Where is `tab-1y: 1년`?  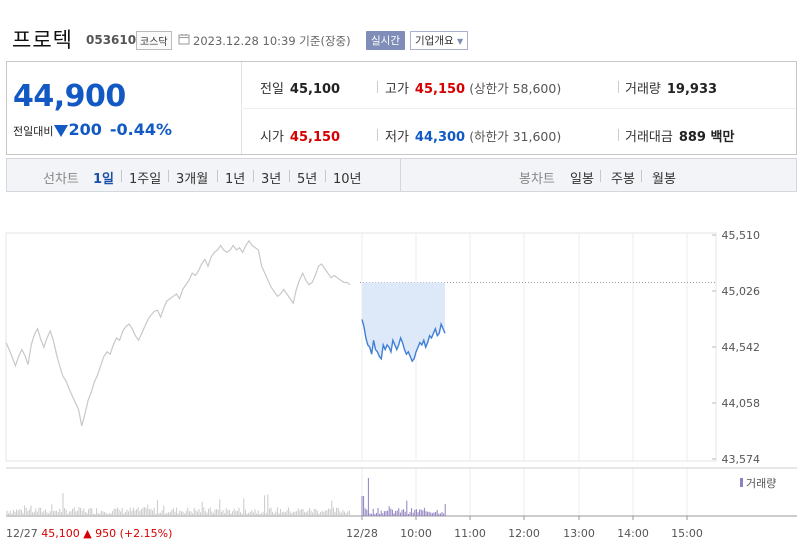
tab-1y: 1년 is located at coordinates (235, 179).